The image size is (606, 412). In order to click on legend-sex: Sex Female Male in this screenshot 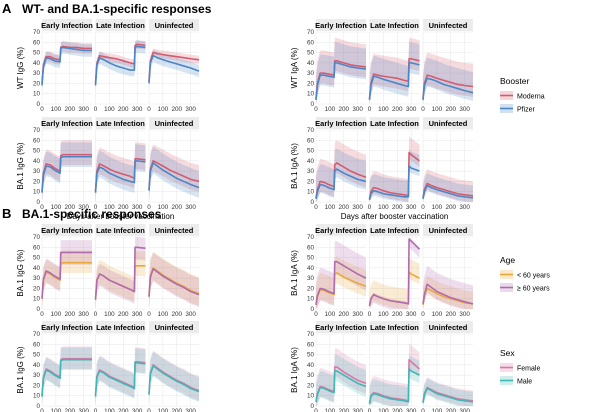, I will do `click(520, 367)`.